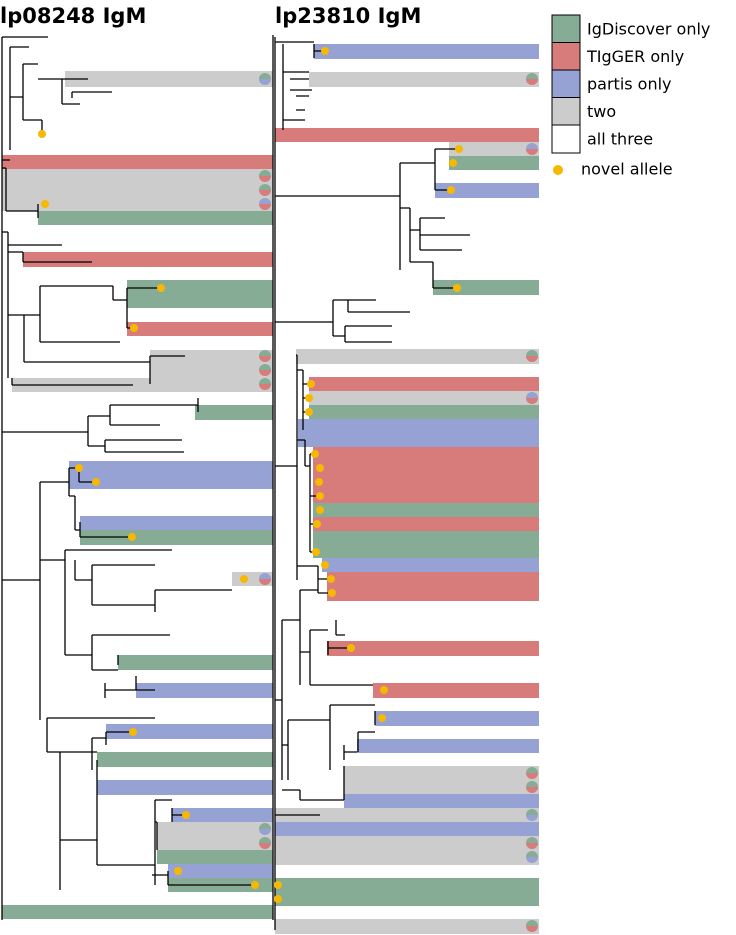  What do you see at coordinates (627, 169) in the screenshot?
I see `legend-label: novel allele` at bounding box center [627, 169].